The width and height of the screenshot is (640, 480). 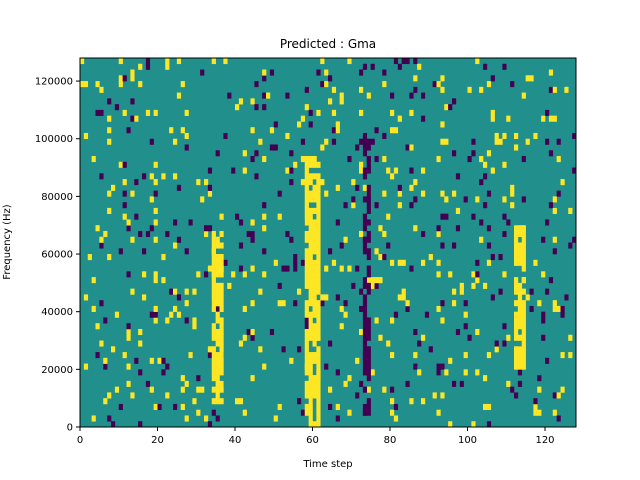 I want to click on x-axis-label: Time step, so click(x=327, y=464).